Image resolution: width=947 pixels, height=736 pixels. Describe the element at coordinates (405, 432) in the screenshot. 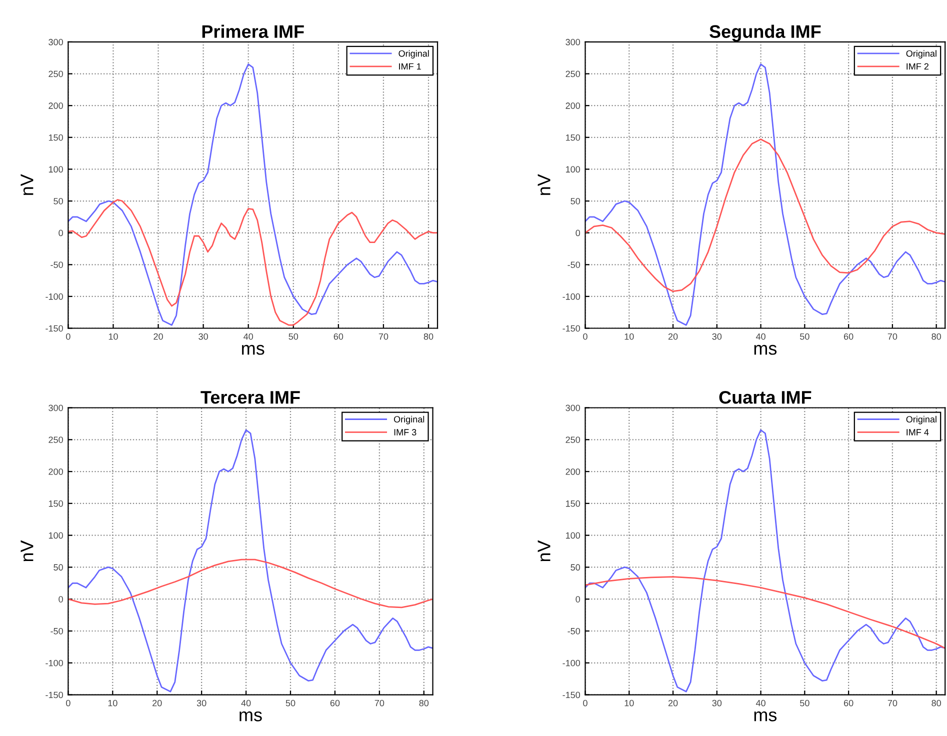

I see `legend-label: IMF 3` at that location.